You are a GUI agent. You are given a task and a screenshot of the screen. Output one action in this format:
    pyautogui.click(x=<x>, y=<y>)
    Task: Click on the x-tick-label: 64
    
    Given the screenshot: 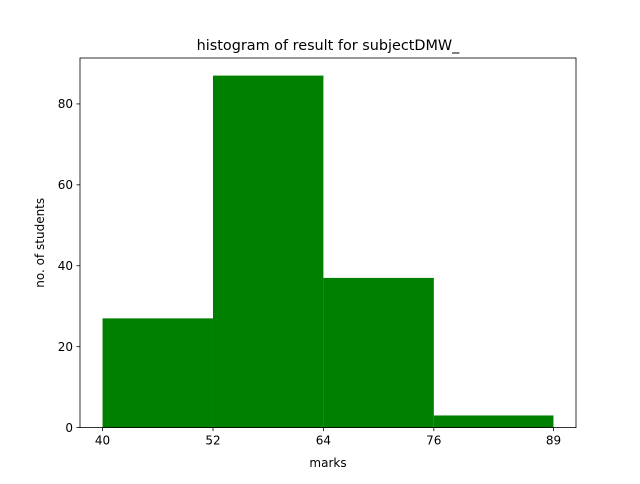 What is the action you would take?
    pyautogui.click(x=323, y=441)
    